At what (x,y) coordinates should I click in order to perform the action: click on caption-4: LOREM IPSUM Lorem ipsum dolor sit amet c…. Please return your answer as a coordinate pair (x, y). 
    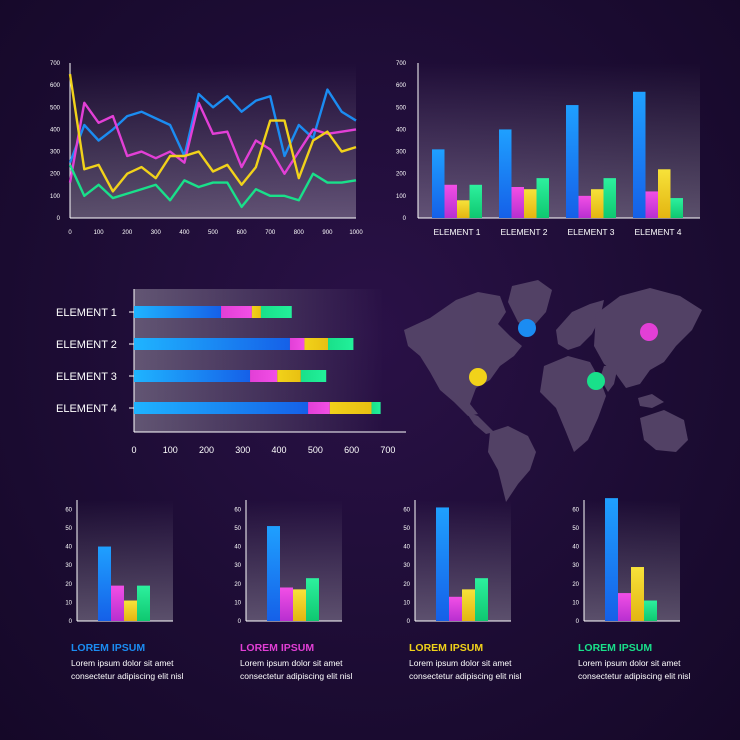
    Looking at the image, I should click on (648, 663).